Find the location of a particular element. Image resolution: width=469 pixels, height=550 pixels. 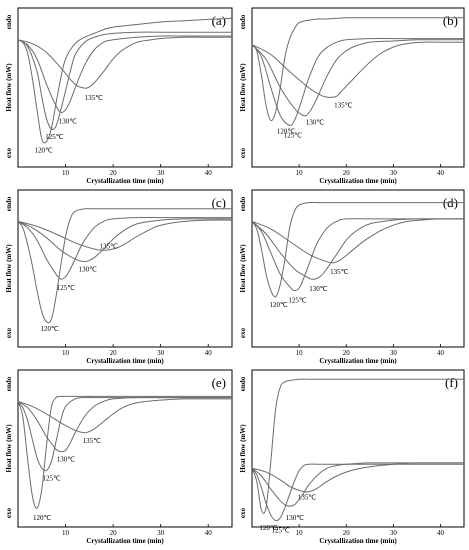

panel-label: (b) is located at coordinates (450, 20).